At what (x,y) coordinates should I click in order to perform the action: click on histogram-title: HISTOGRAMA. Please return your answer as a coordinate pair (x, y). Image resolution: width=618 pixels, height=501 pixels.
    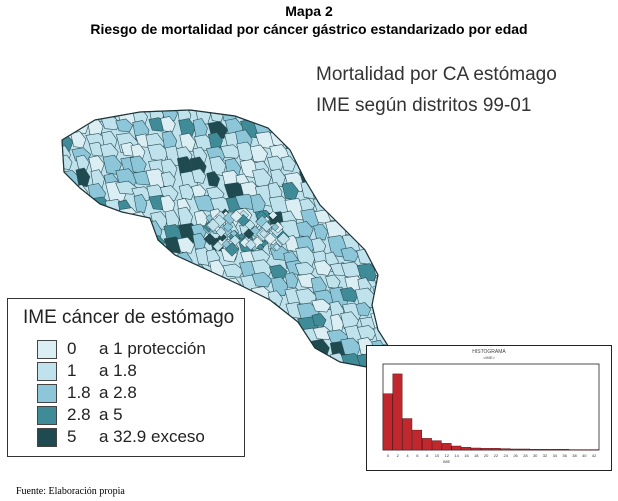
    Looking at the image, I should click on (489, 352).